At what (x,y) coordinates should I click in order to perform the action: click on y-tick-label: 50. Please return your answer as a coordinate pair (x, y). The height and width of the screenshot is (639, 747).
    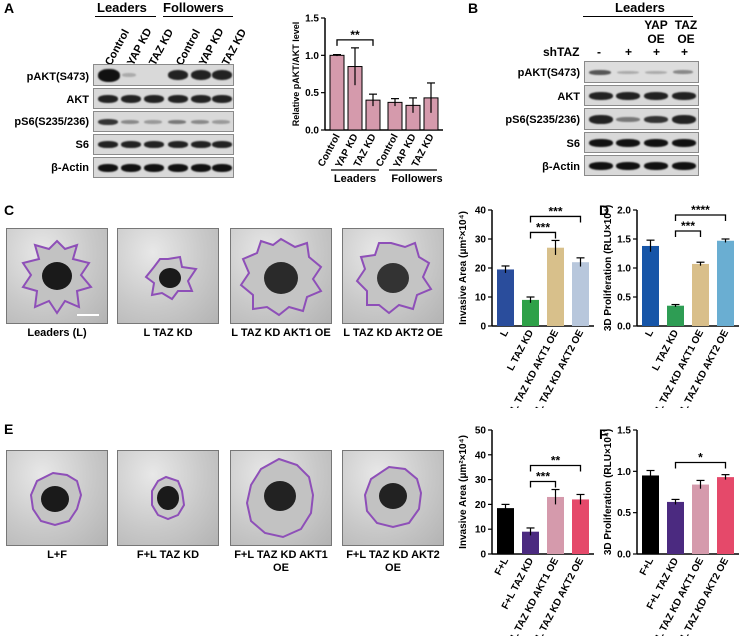
    Looking at the image, I should click on (481, 431).